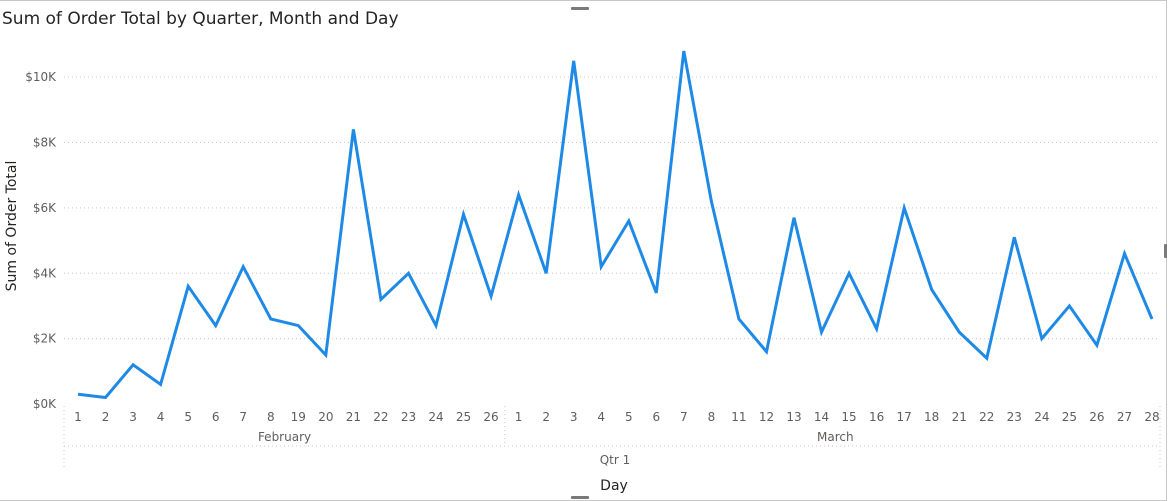  I want to click on y-tick-label: $4K, so click(45, 273).